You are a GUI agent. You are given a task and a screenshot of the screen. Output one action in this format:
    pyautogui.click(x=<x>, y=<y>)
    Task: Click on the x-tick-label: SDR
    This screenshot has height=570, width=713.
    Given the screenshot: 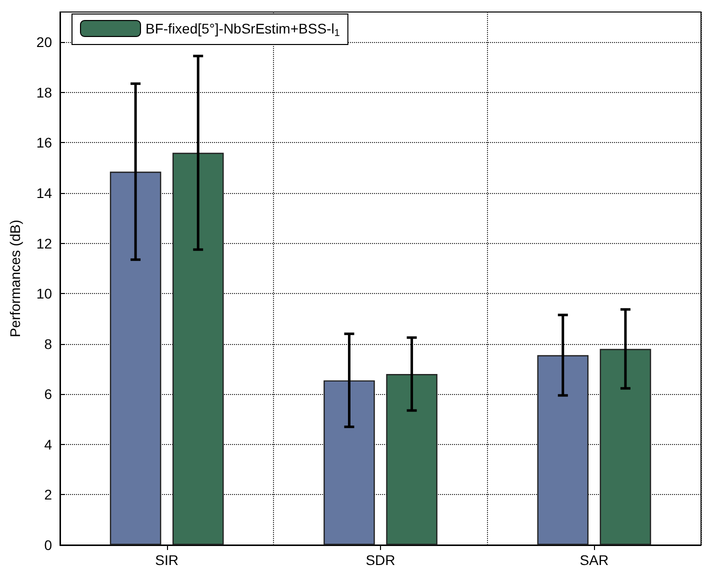 What is the action you would take?
    pyautogui.click(x=381, y=560)
    